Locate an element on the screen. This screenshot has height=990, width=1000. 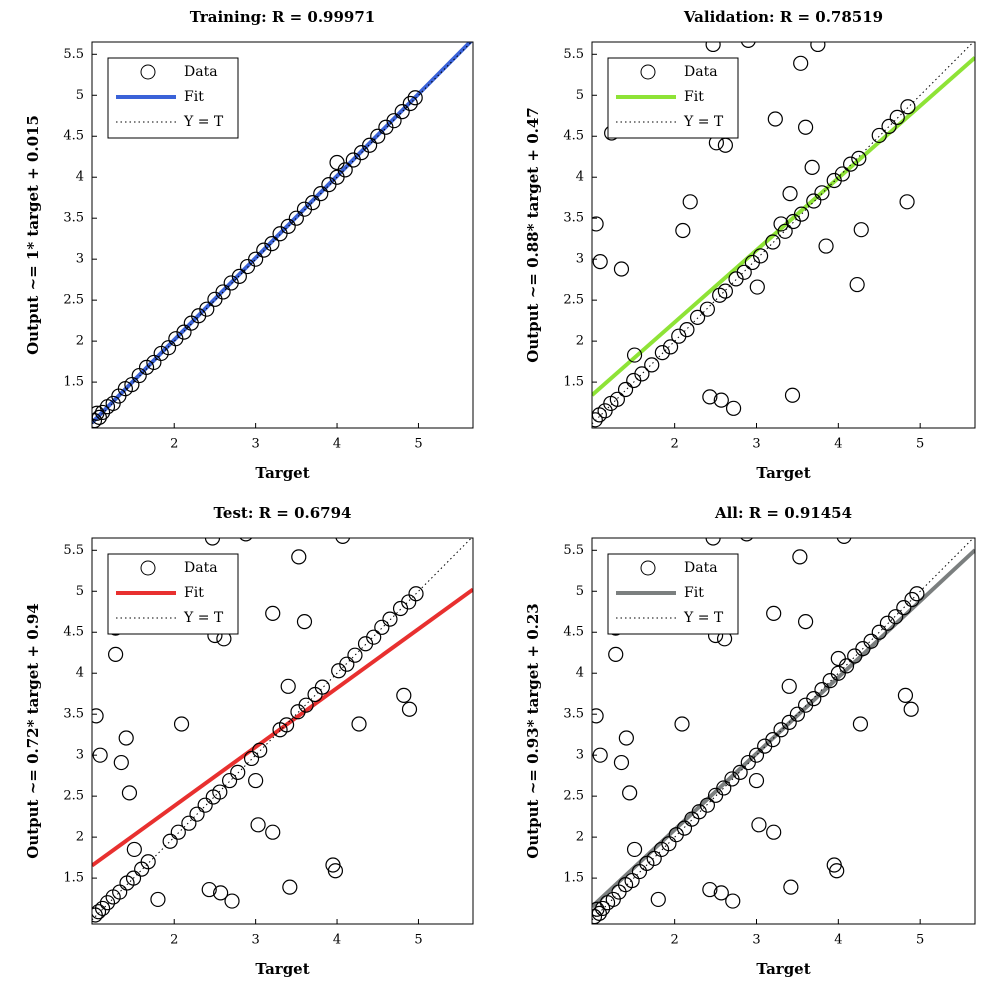
plot-content is located at coordinates (783, 731).